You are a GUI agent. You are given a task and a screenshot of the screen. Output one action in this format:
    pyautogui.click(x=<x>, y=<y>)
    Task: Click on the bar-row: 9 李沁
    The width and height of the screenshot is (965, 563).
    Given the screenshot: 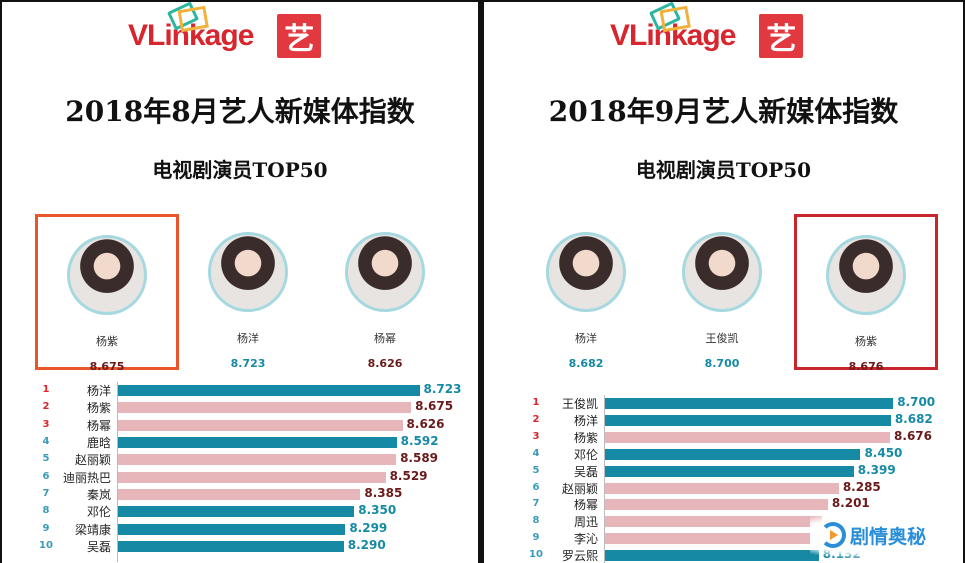 What is the action you would take?
    pyautogui.click(x=723, y=538)
    